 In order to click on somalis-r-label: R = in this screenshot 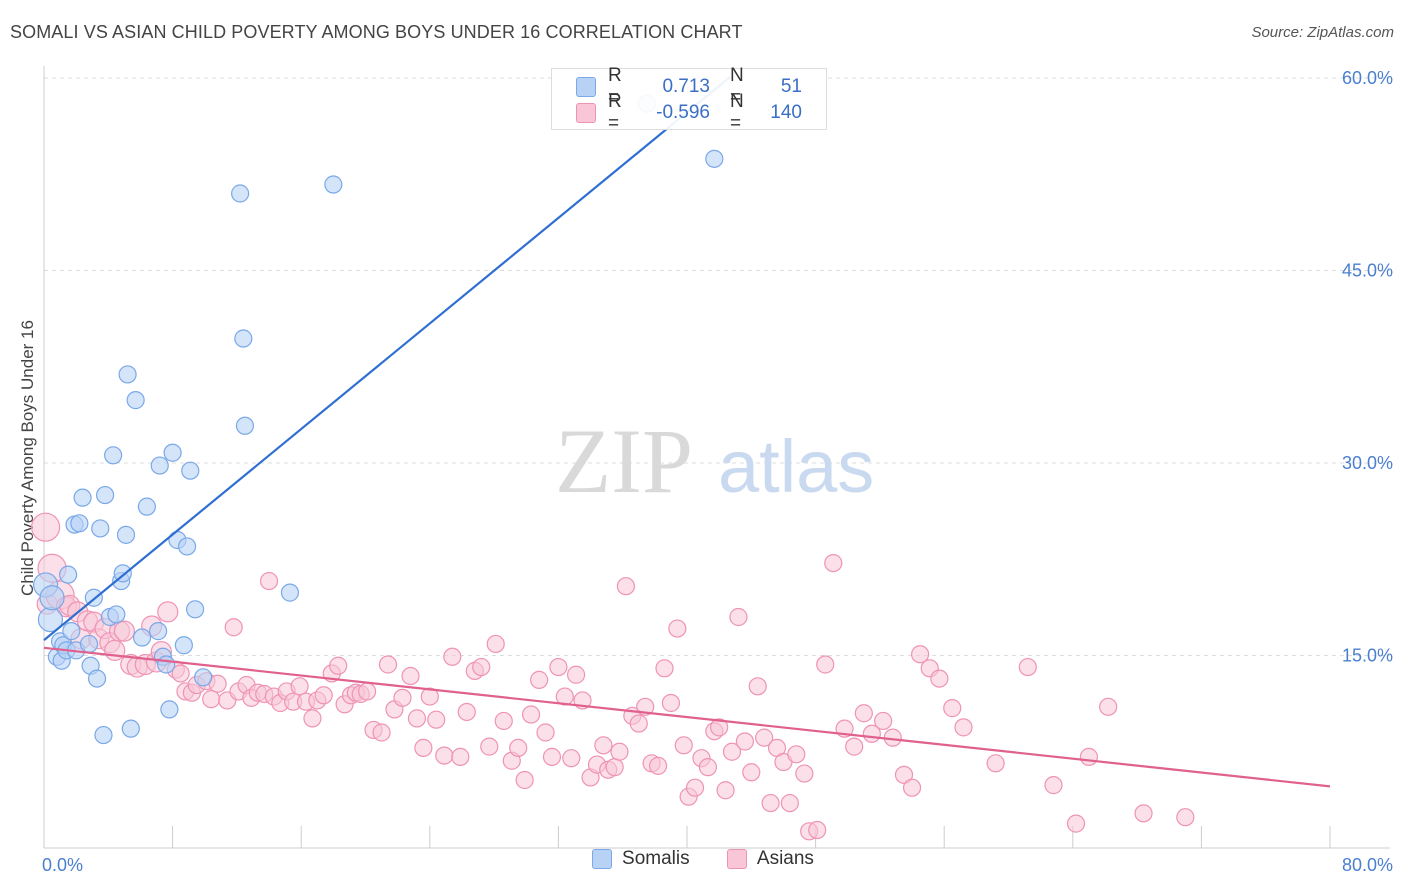, I will do `click(615, 86)`.